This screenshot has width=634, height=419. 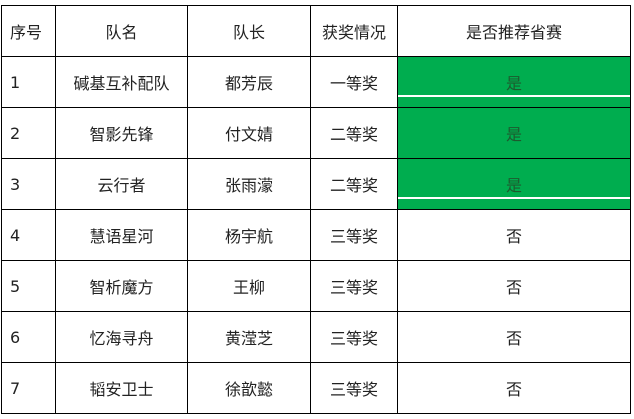 What do you see at coordinates (121, 133) in the screenshot?
I see `cell-team: 智影先锋` at bounding box center [121, 133].